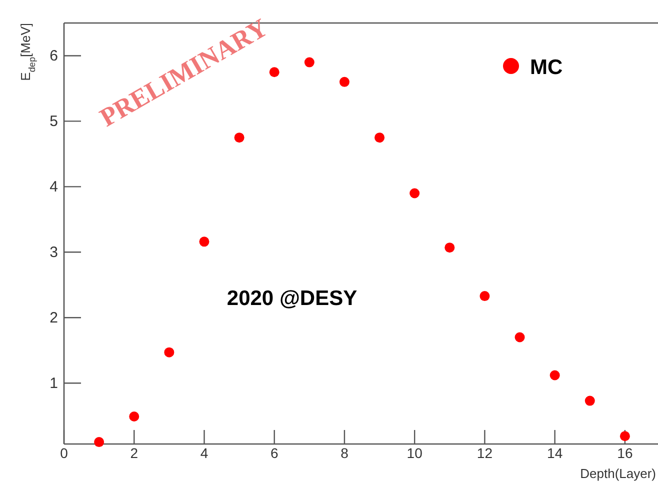 This screenshot has width=658, height=482. Describe the element at coordinates (414, 452) in the screenshot. I see `x-tick-label: 10` at that location.